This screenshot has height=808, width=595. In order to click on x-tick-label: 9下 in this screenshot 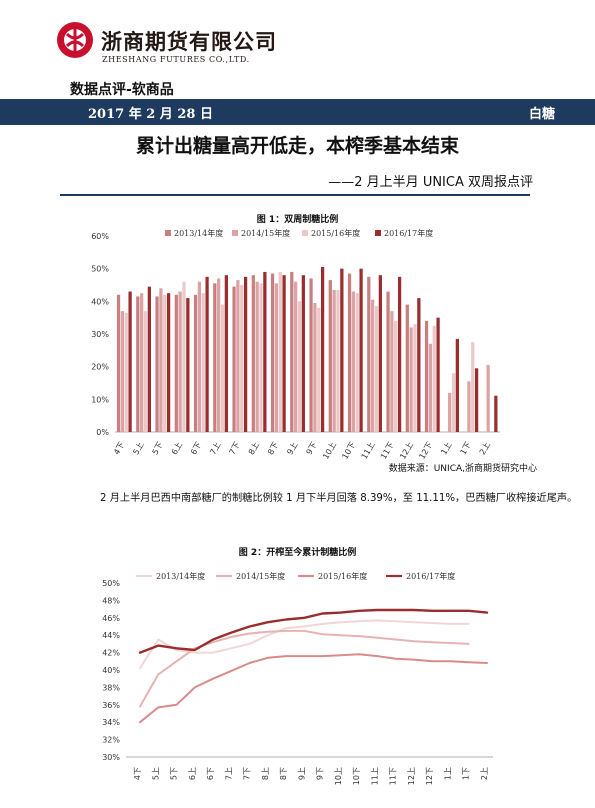, I will do `click(320, 773)`.